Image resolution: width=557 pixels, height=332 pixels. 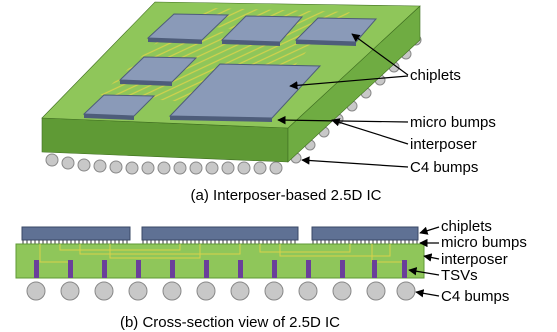 I want to click on top-label-interposer: interposer, so click(x=443, y=144).